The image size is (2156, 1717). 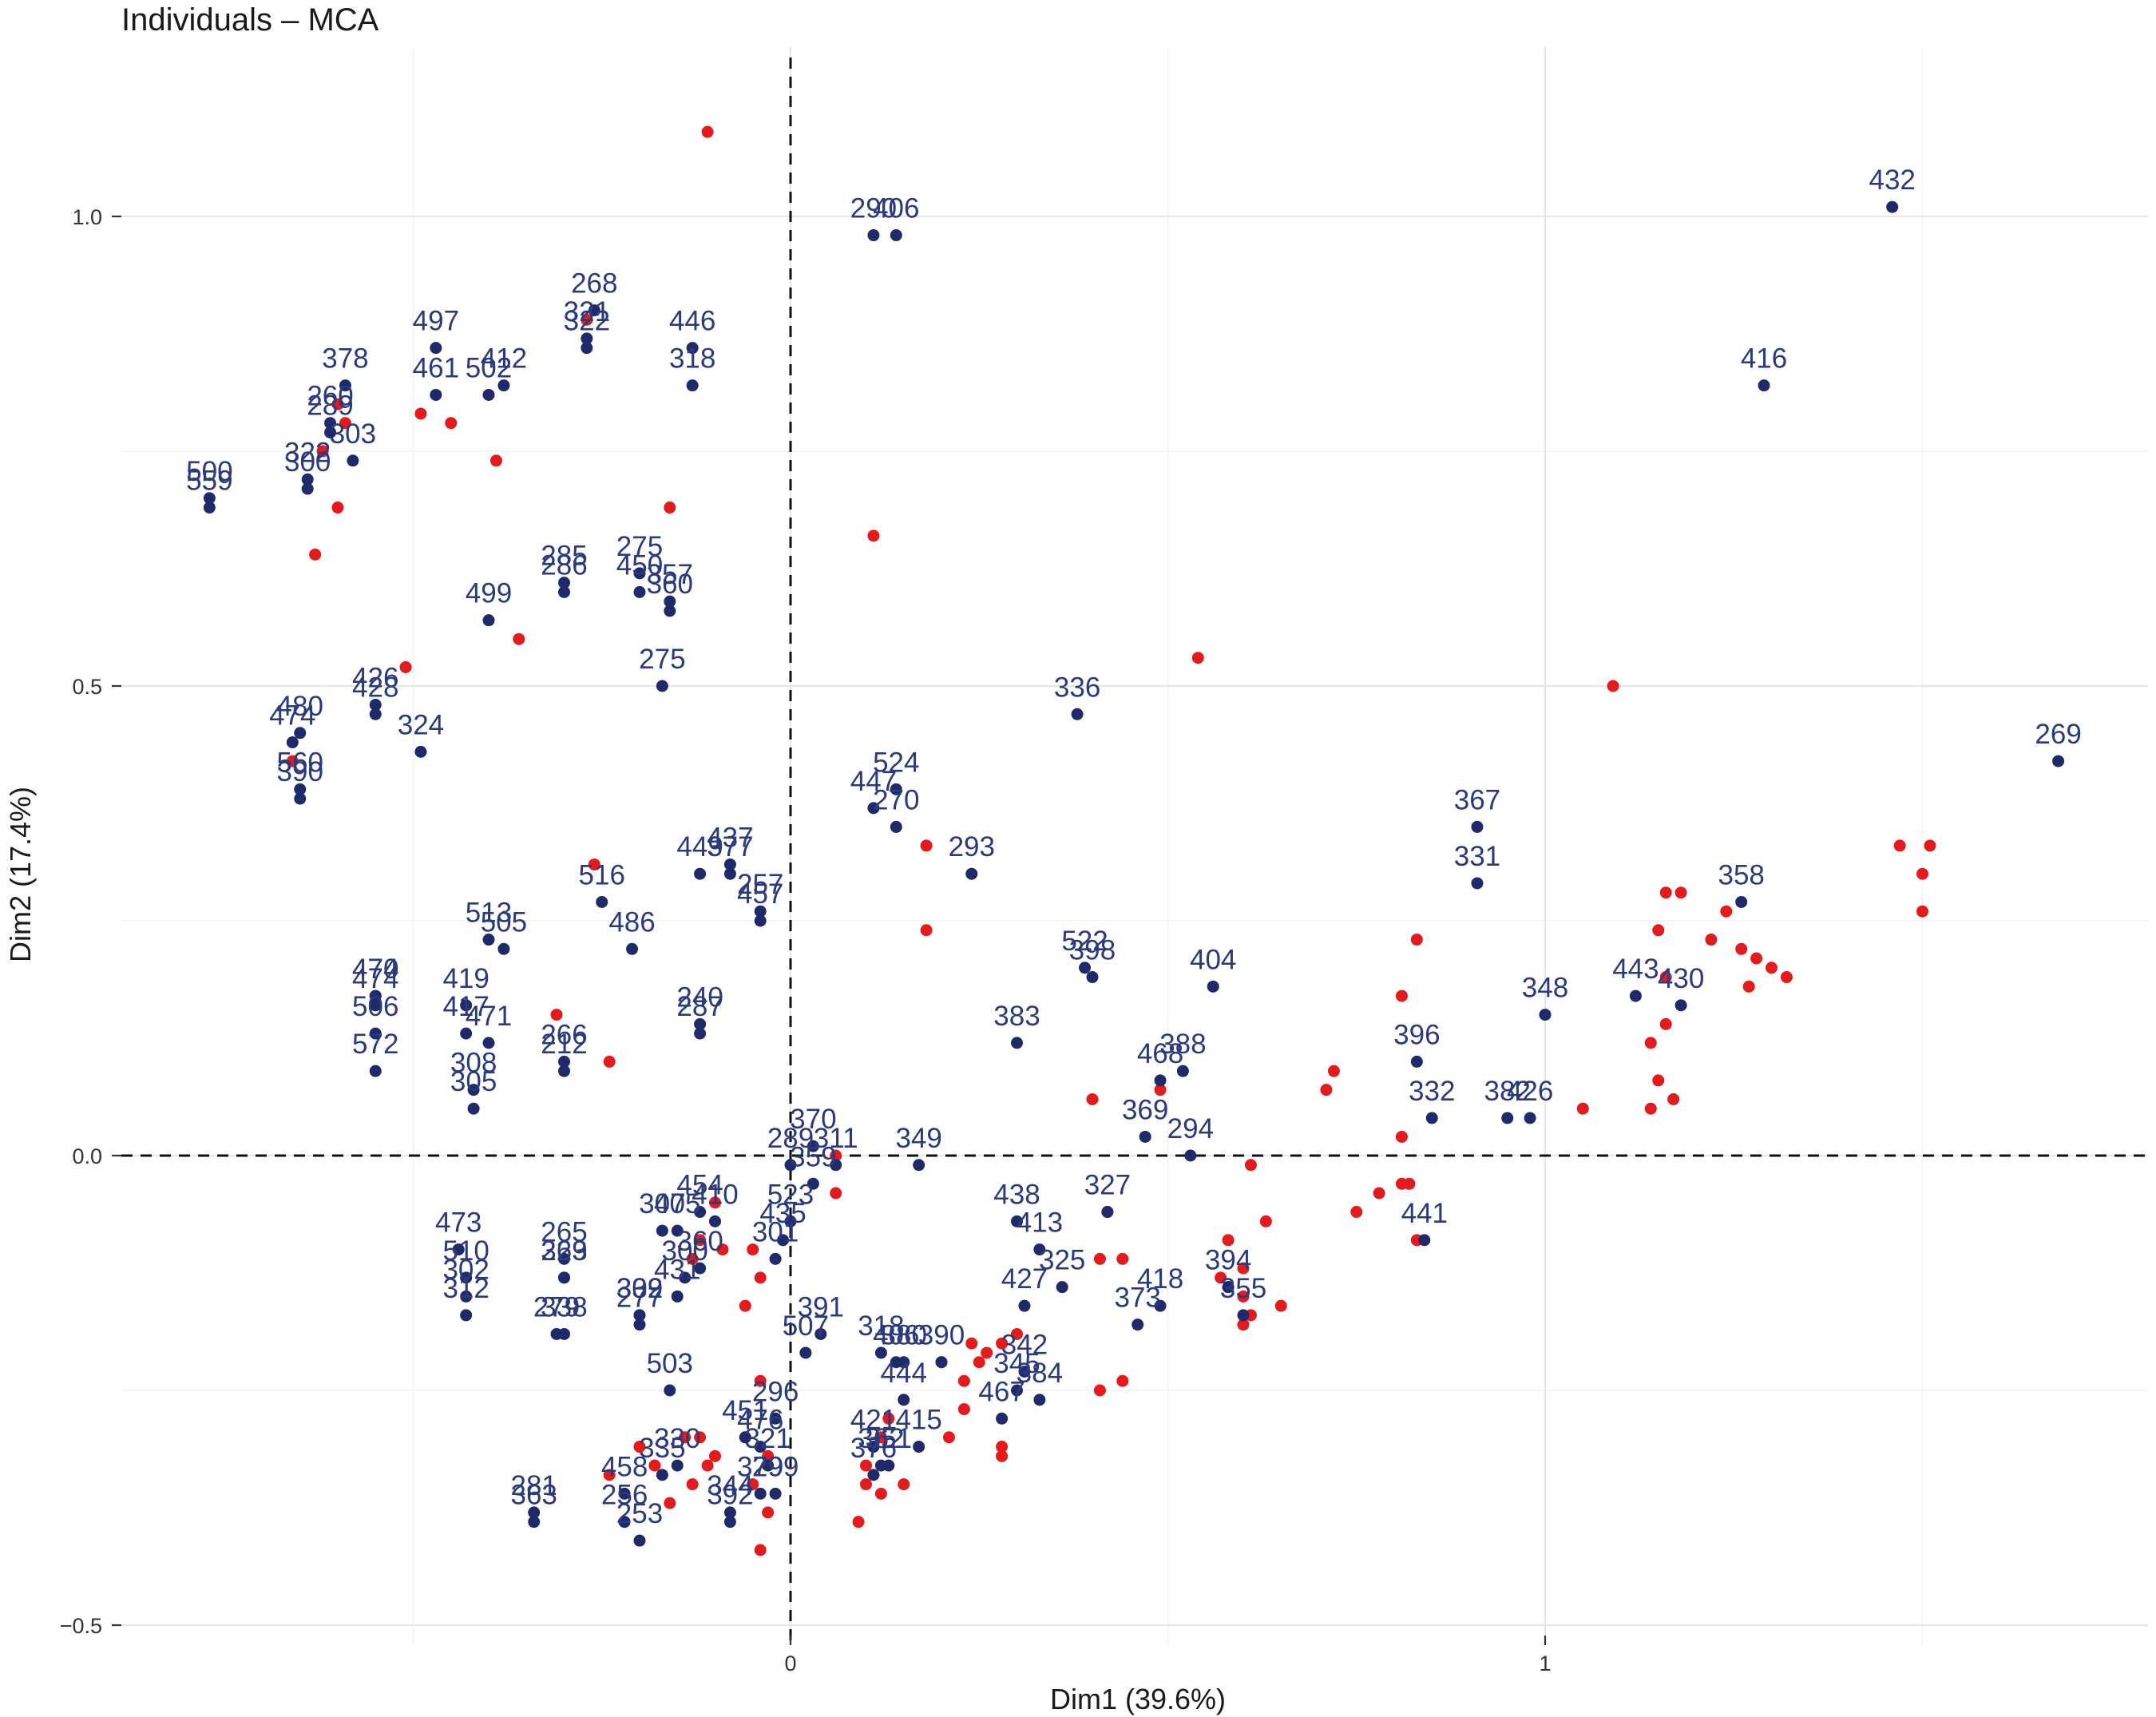 What do you see at coordinates (662, 1448) in the screenshot?
I see `point-label: 335` at bounding box center [662, 1448].